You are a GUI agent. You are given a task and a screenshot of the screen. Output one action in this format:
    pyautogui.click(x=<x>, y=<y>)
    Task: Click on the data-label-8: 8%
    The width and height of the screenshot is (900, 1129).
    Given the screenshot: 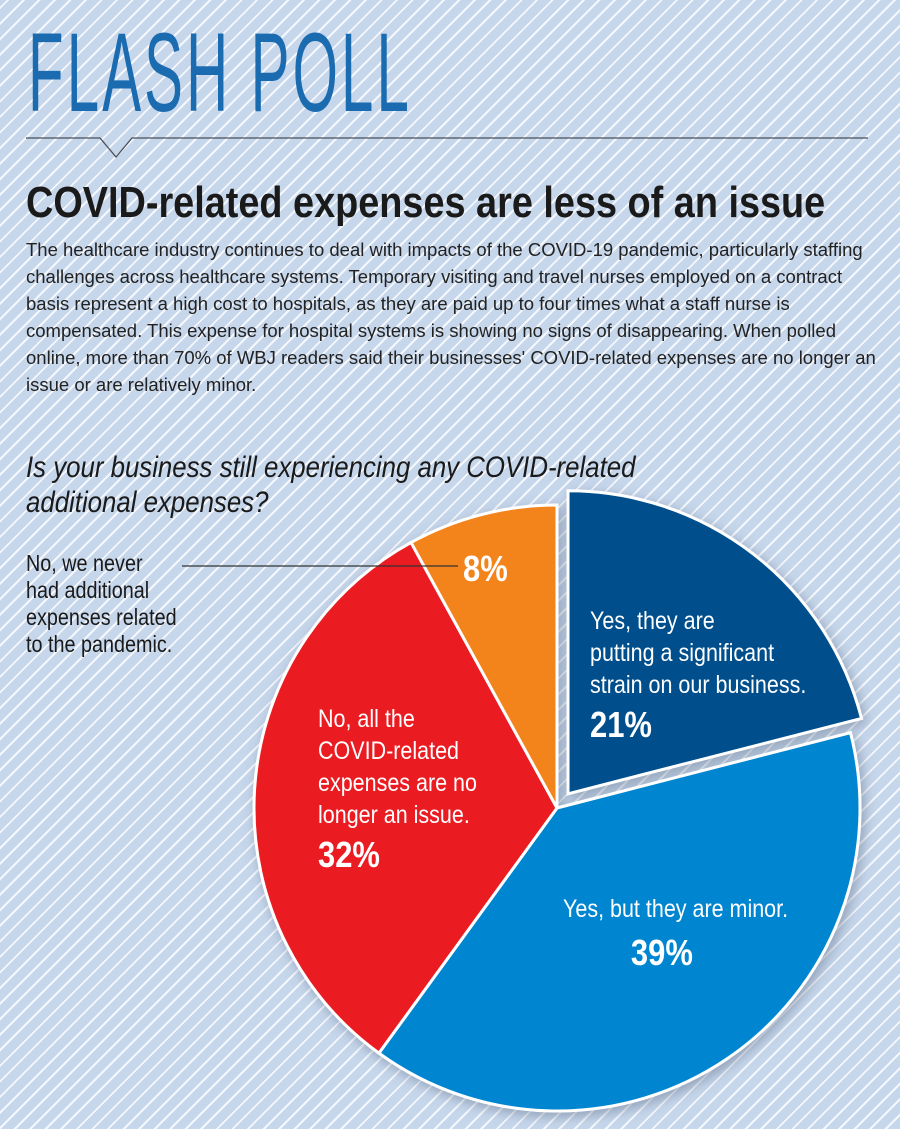 What is the action you would take?
    pyautogui.click(x=485, y=568)
    